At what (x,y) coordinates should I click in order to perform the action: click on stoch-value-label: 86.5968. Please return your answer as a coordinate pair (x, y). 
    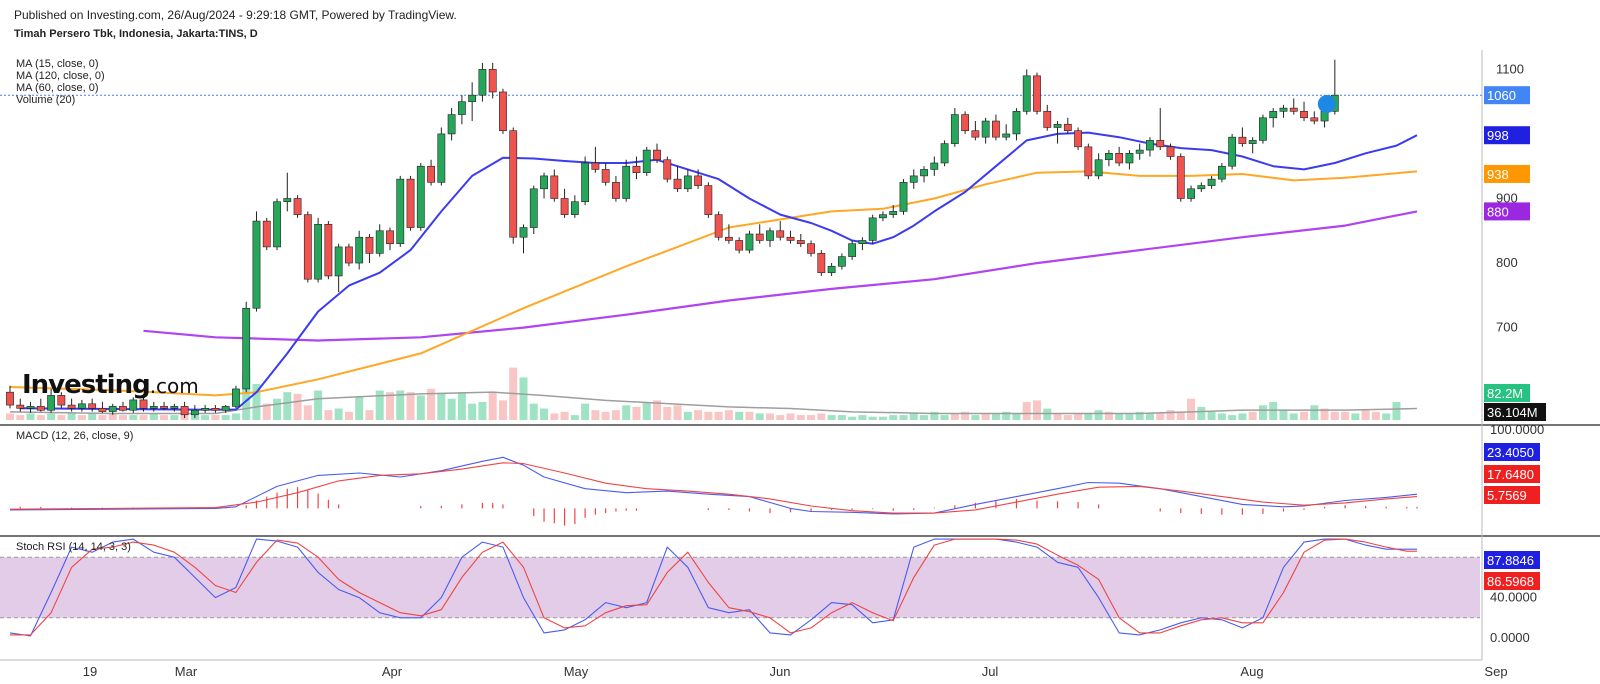
    Looking at the image, I should click on (1510, 581).